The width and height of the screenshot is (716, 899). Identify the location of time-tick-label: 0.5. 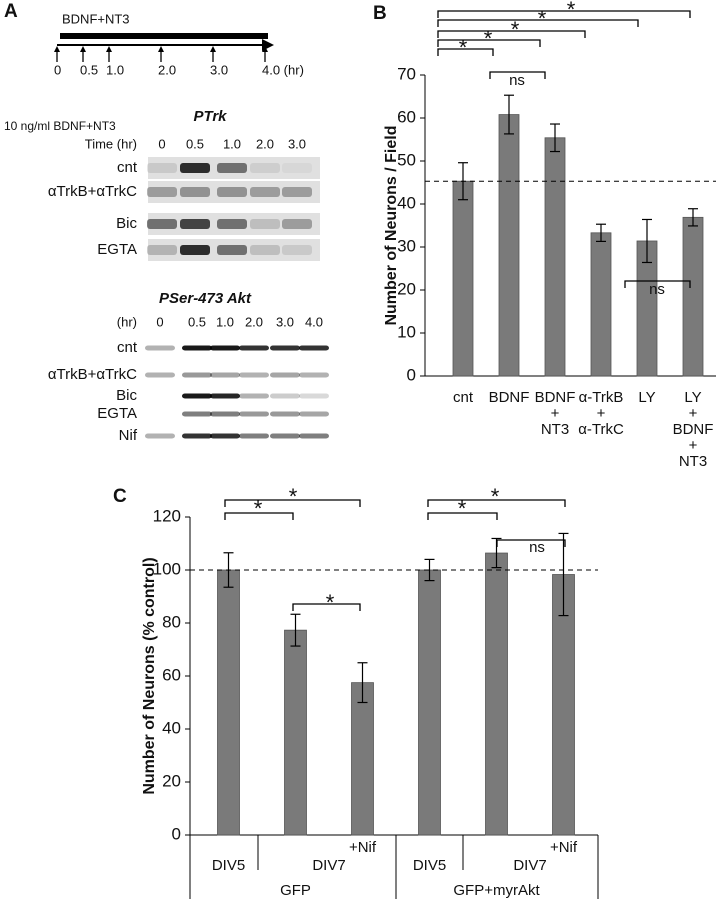
(89, 69).